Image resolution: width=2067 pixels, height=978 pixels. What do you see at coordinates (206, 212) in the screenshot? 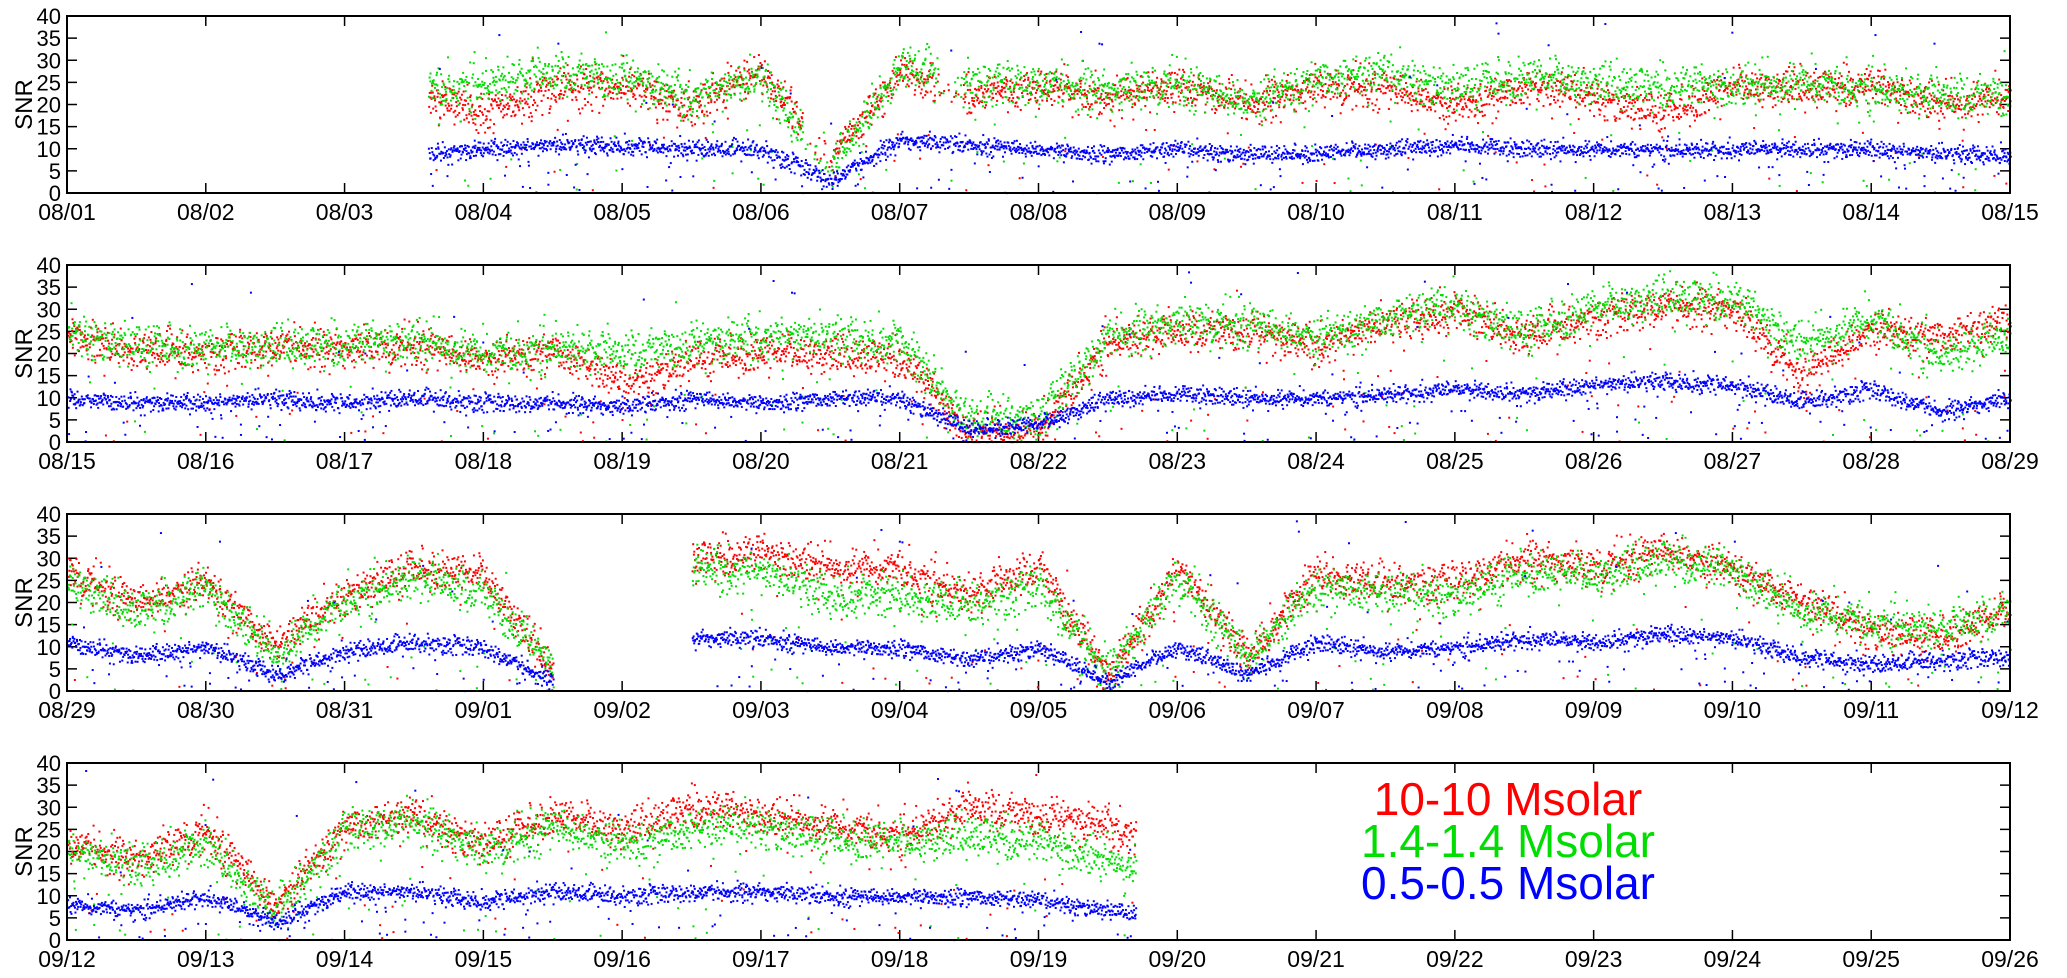
I see `x-tick-label: 08/02` at bounding box center [206, 212].